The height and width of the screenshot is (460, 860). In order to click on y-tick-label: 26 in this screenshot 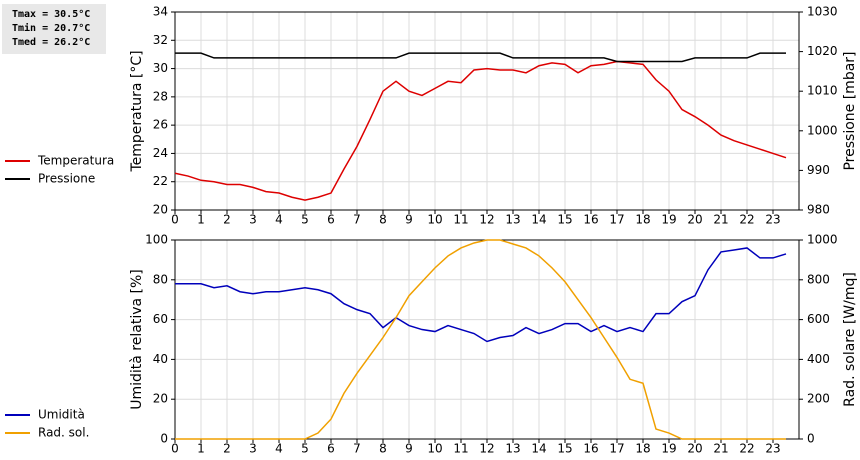, I will do `click(160, 125)`.